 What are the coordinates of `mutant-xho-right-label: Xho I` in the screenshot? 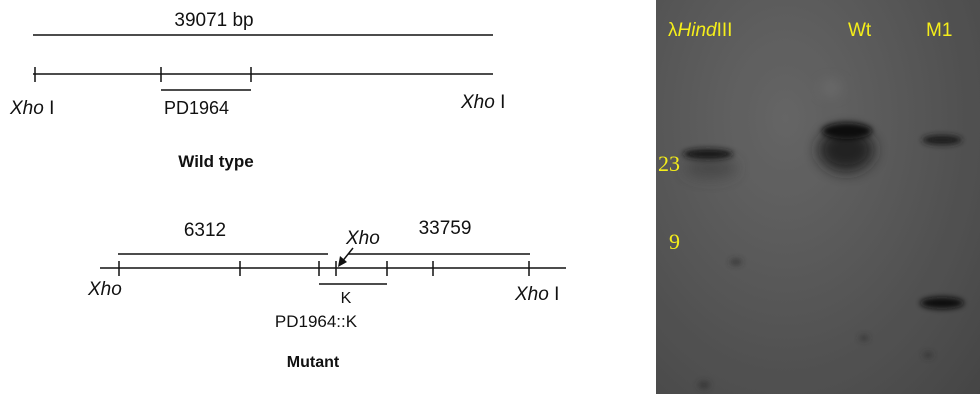 It's located at (536, 294).